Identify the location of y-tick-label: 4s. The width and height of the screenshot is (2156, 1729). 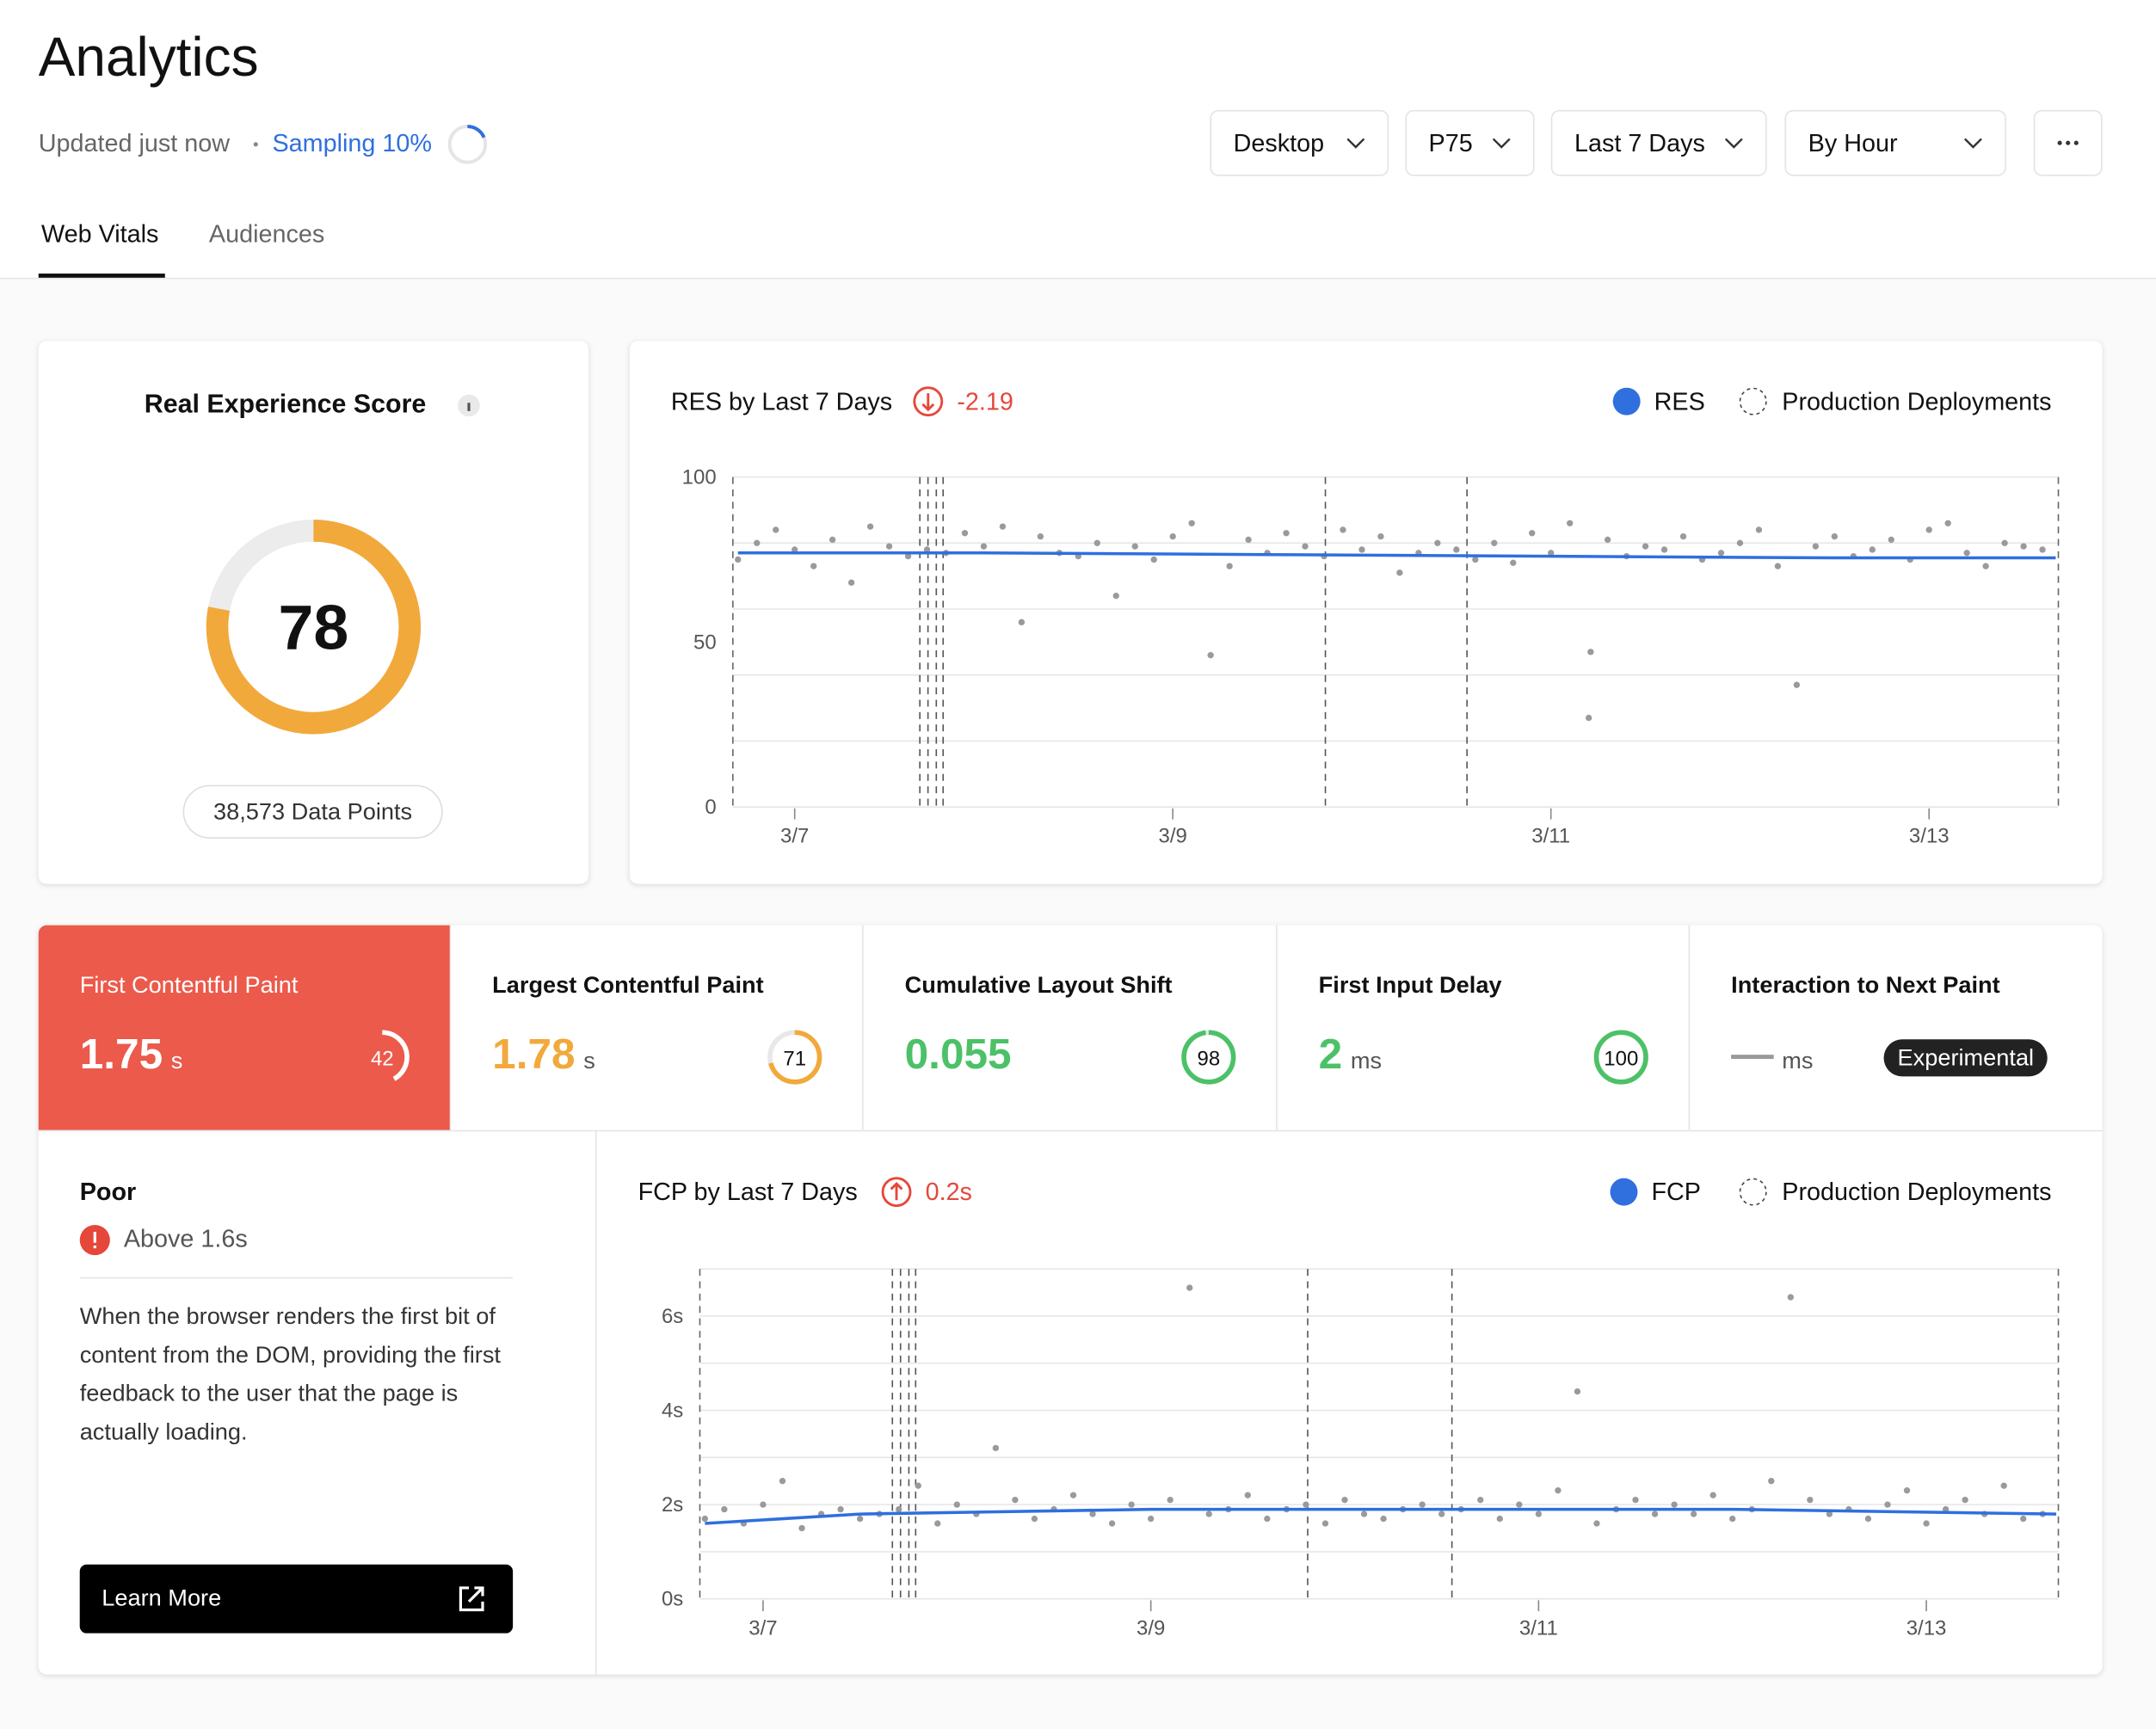
(672, 1411).